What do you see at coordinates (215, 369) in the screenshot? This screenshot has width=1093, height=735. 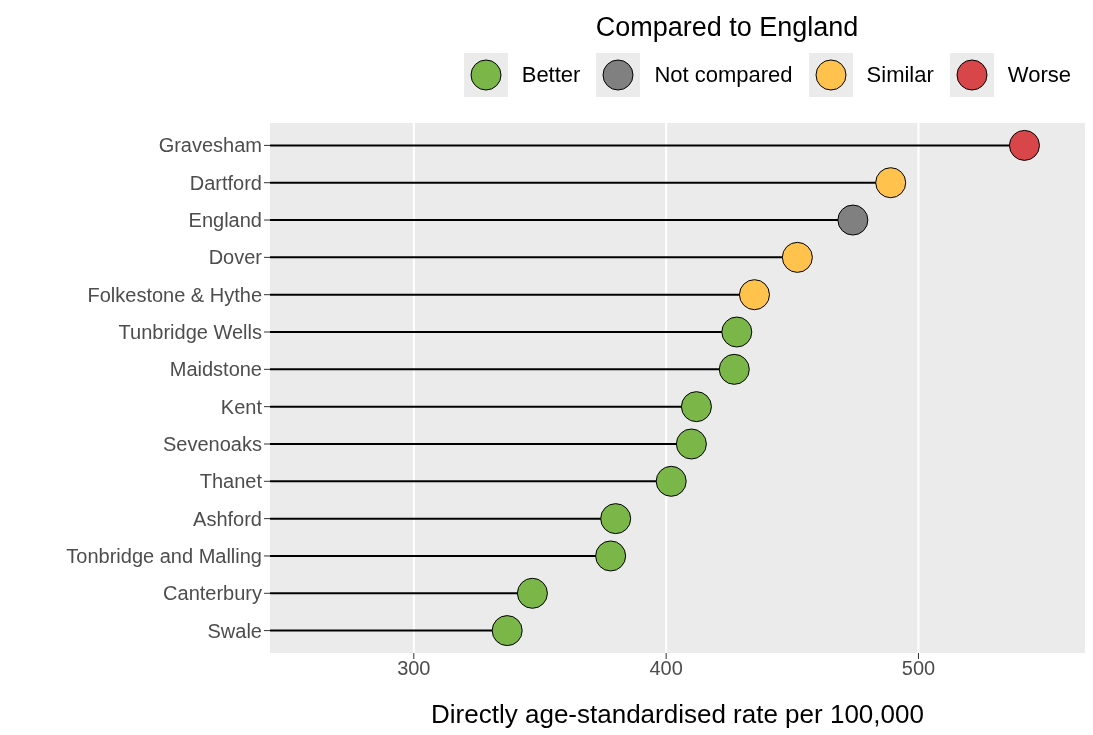 I see `y-tick-label: Maidstone` at bounding box center [215, 369].